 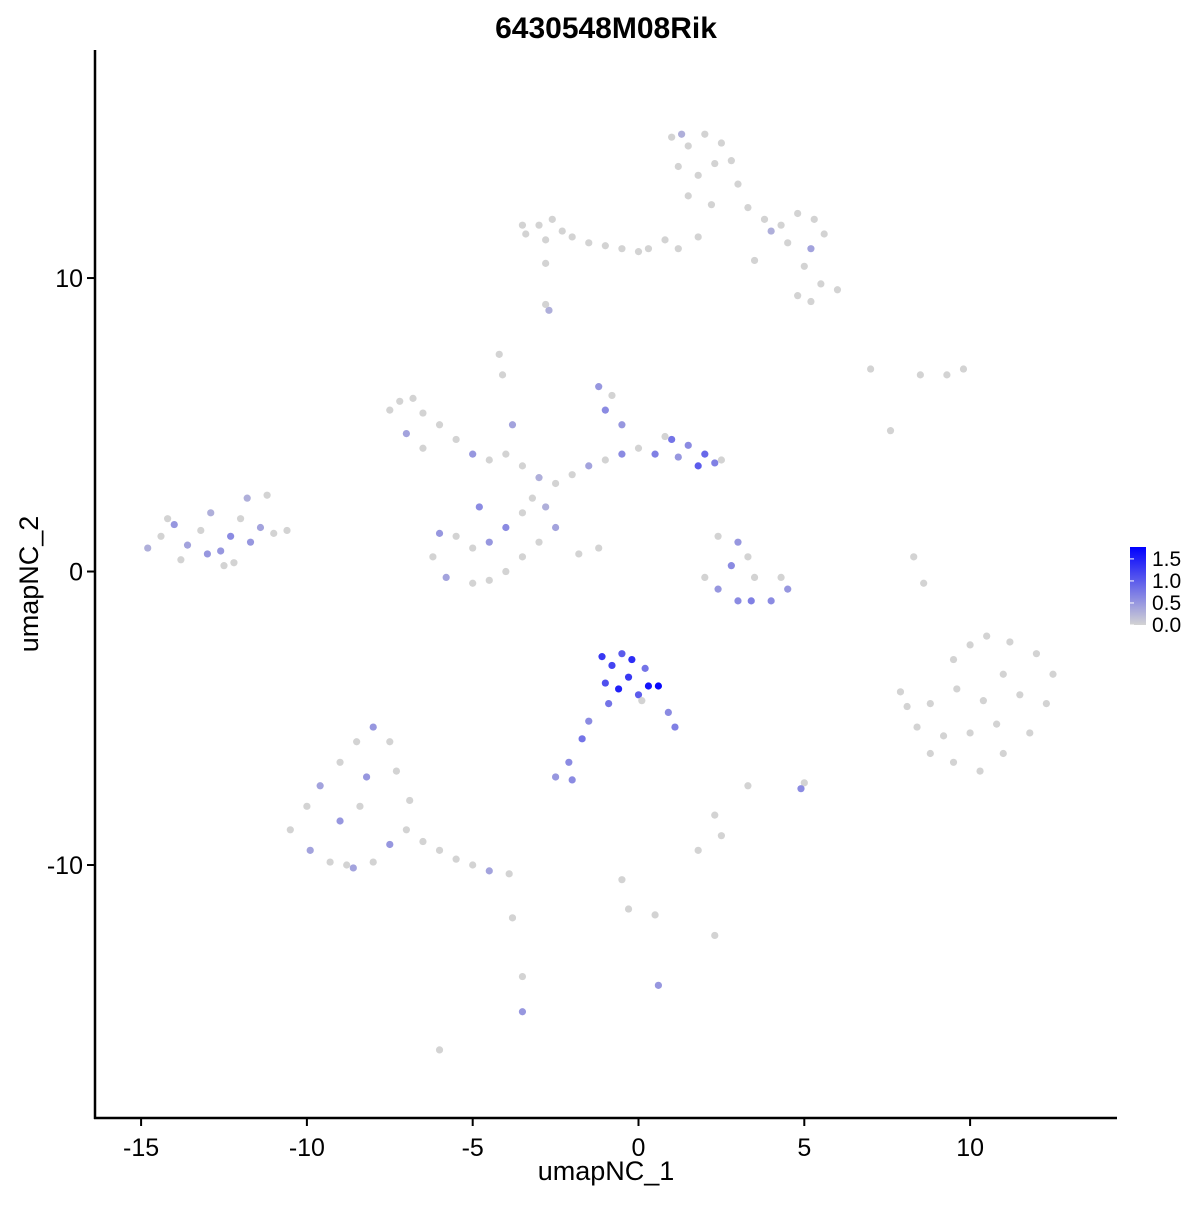 What do you see at coordinates (1166, 581) in the screenshot?
I see `colorbar-tick-label: 1.0` at bounding box center [1166, 581].